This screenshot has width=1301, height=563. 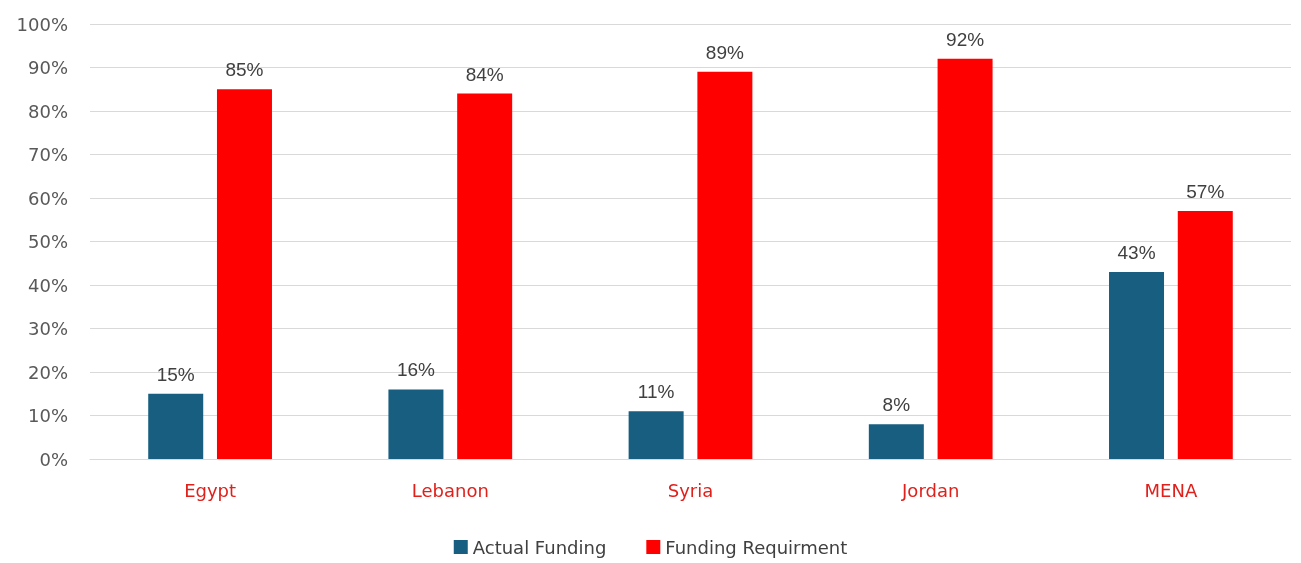 I want to click on data-label: 43%, so click(x=1136, y=252).